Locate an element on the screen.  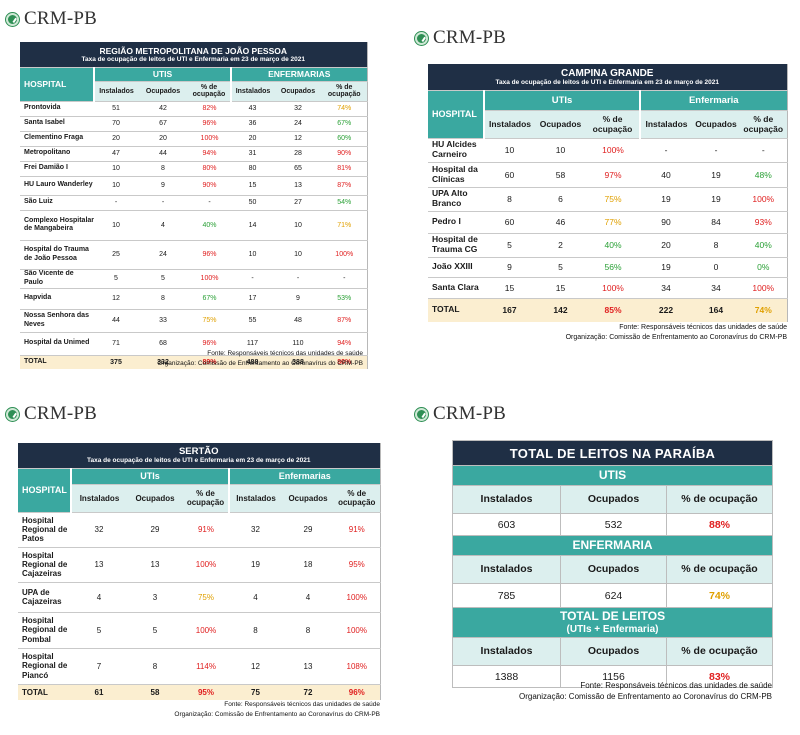
enf-ocupados: 8 is located at coordinates (716, 245).